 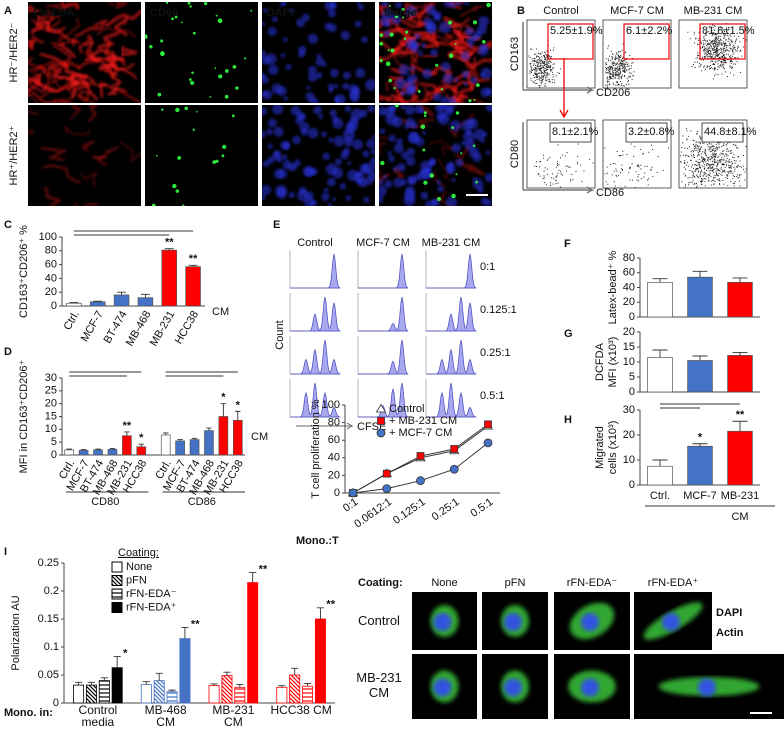 What do you see at coordinates (48, 563) in the screenshot?
I see `y-tick-label: 0.25` at bounding box center [48, 563].